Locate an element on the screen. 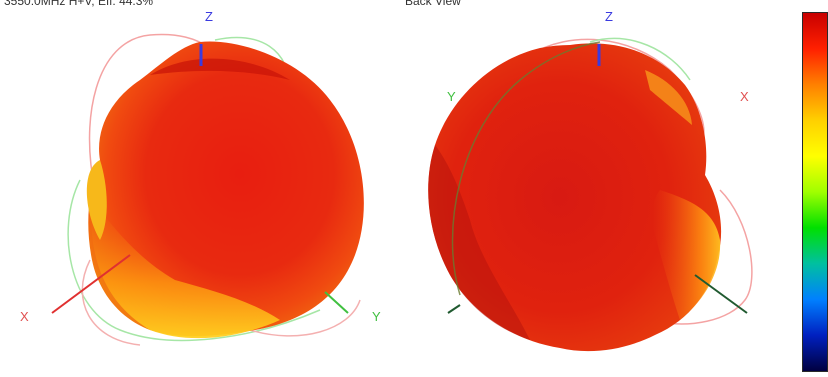 Image resolution: width=828 pixels, height=377 pixels. front-y-axis-label: Y is located at coordinates (376, 316).